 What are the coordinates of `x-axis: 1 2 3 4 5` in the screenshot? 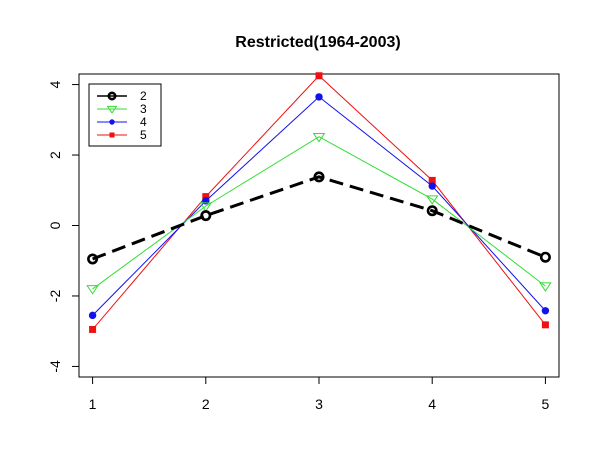 It's located at (319, 394).